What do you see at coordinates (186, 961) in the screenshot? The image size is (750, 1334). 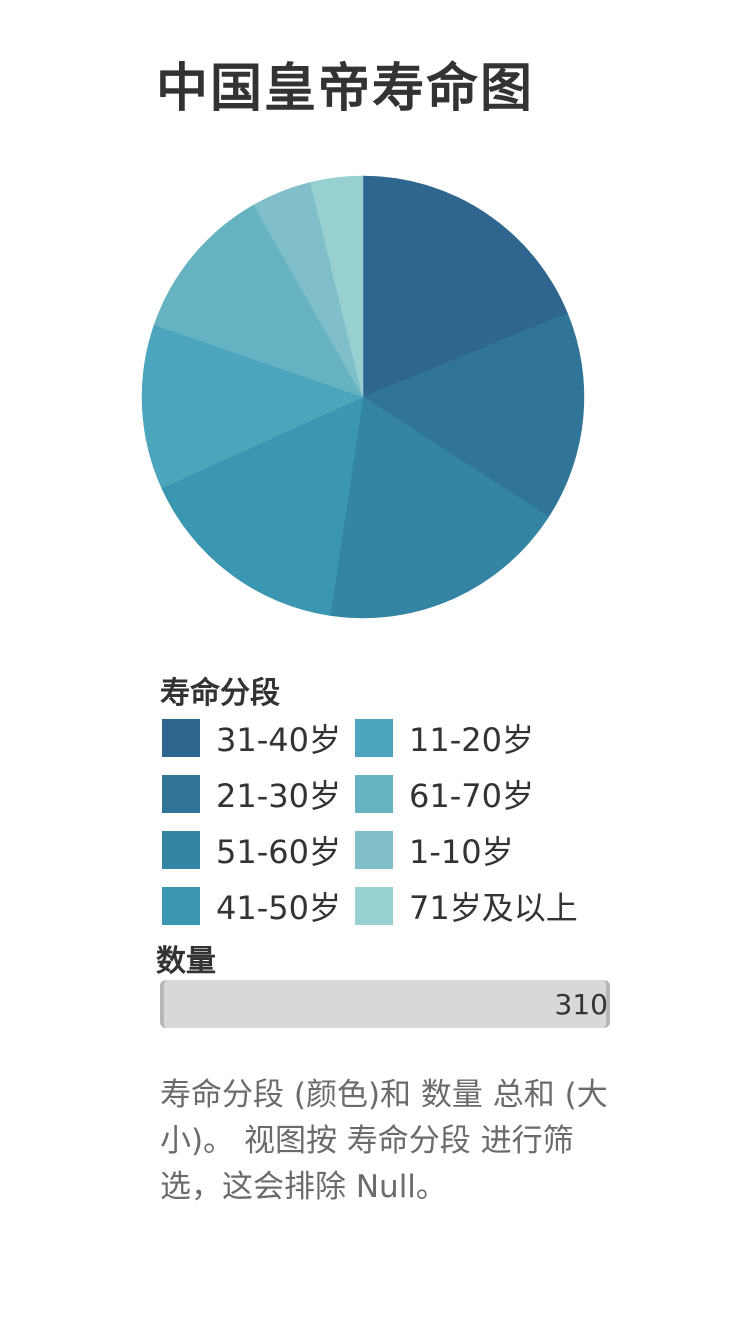 I see `size-legend-title: 数量` at bounding box center [186, 961].